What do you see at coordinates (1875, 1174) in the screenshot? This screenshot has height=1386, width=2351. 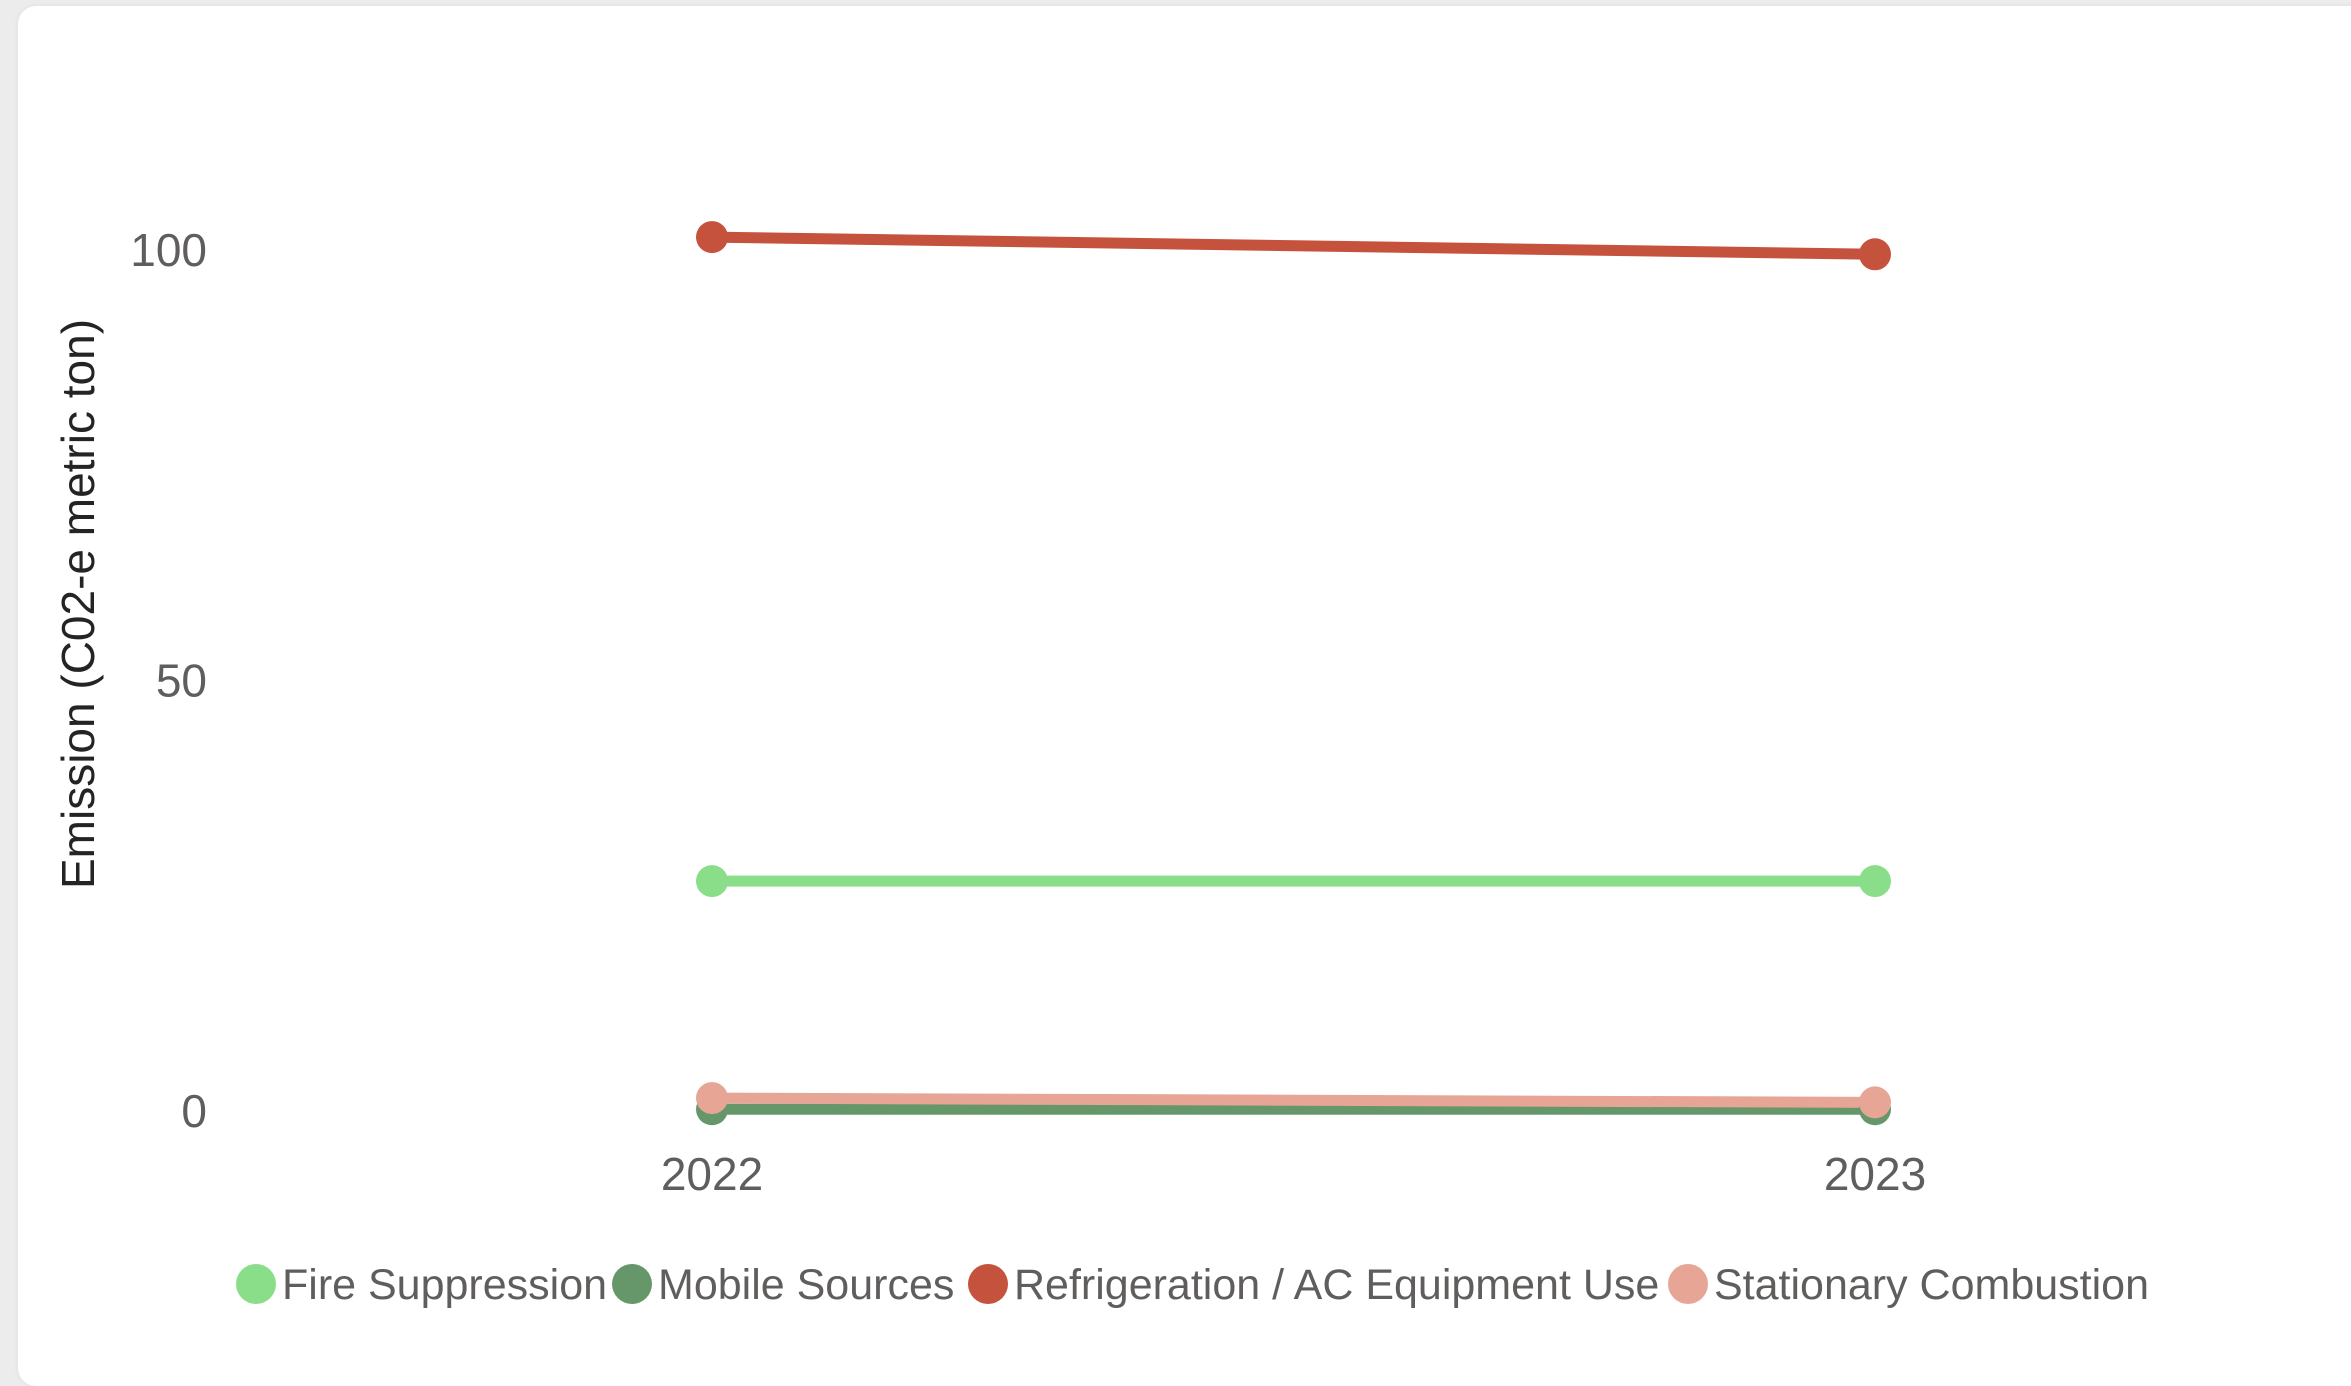 I see `x-tick-label: 2023` at bounding box center [1875, 1174].